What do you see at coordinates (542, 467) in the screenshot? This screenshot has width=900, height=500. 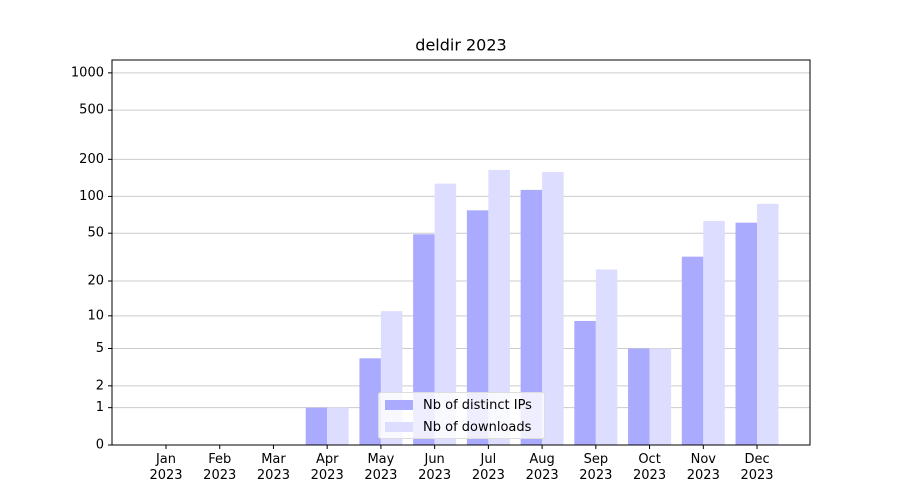 I see `x-tick-label: Aug 2023` at bounding box center [542, 467].